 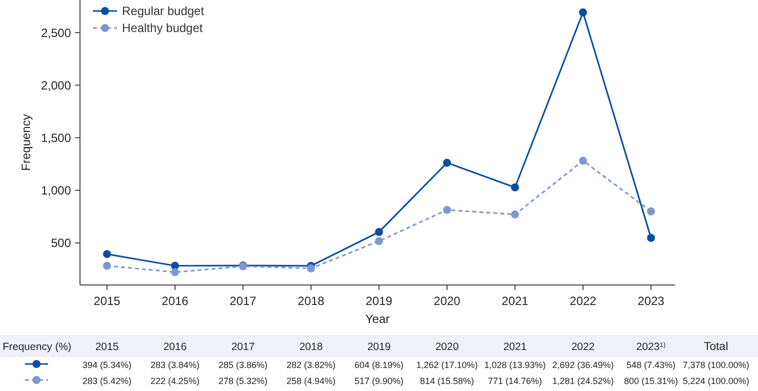 I want to click on legend-label: Healthy budget, so click(x=163, y=28).